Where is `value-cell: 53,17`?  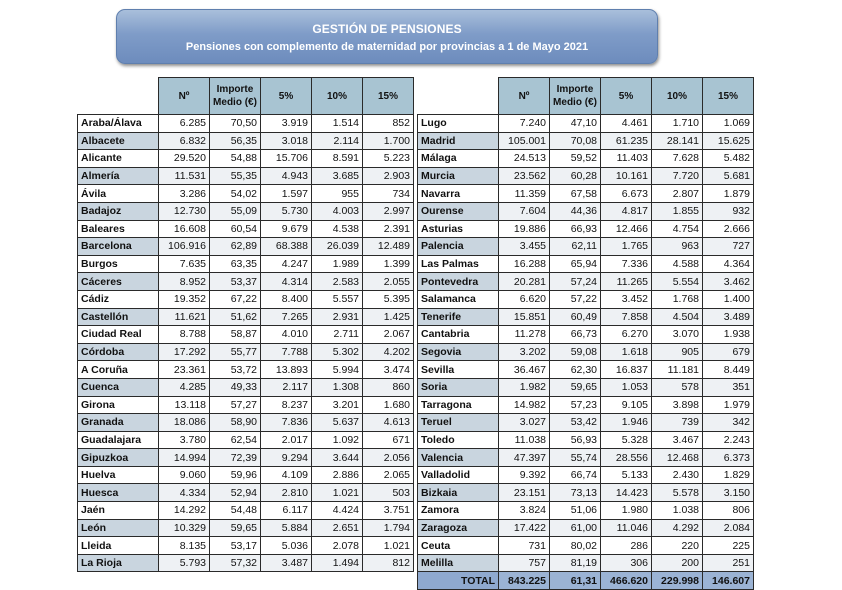 value-cell: 53,17 is located at coordinates (235, 546).